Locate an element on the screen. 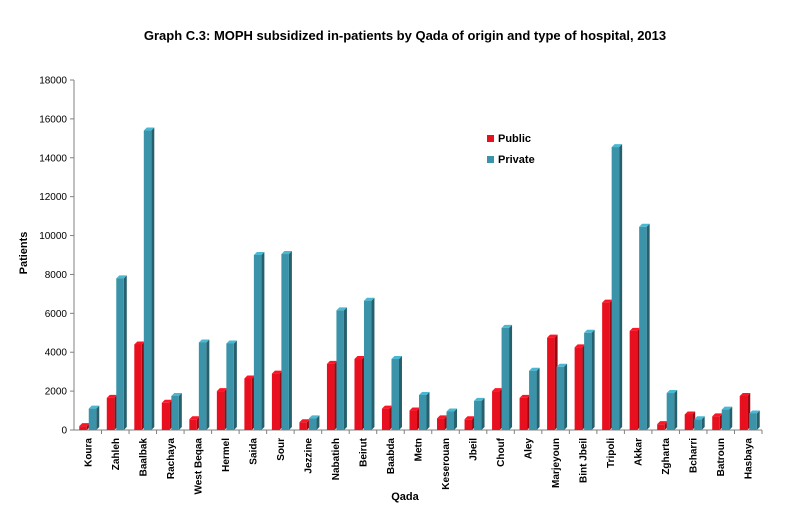 Image resolution: width=800 pixels, height=514 pixels. bar-public-sour is located at coordinates (277, 400).